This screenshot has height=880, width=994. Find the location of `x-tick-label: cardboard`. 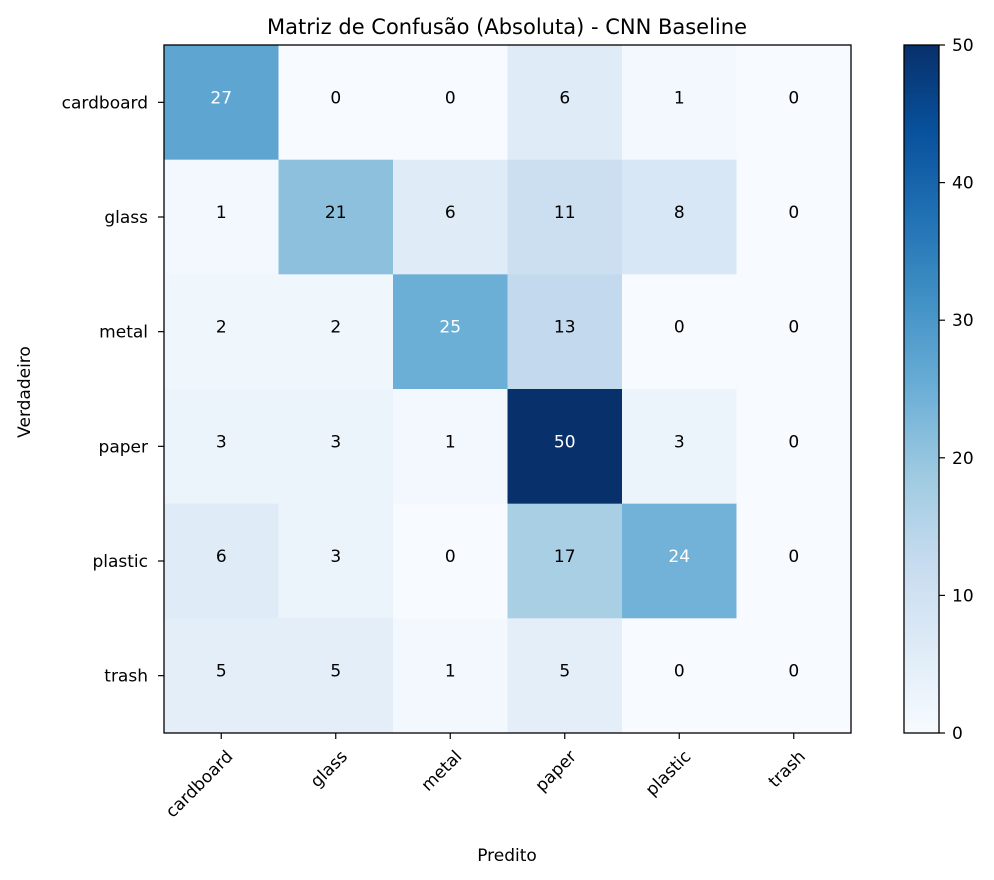

x-tick-label: cardboard is located at coordinates (199, 784).